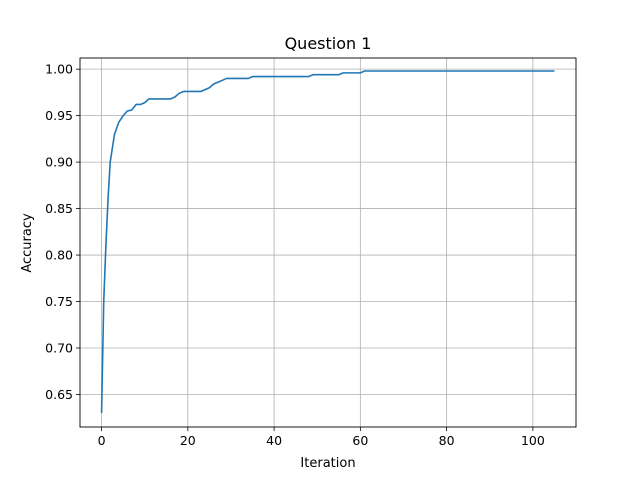  I want to click on y-tick-label-1: 0.70, so click(59, 347).